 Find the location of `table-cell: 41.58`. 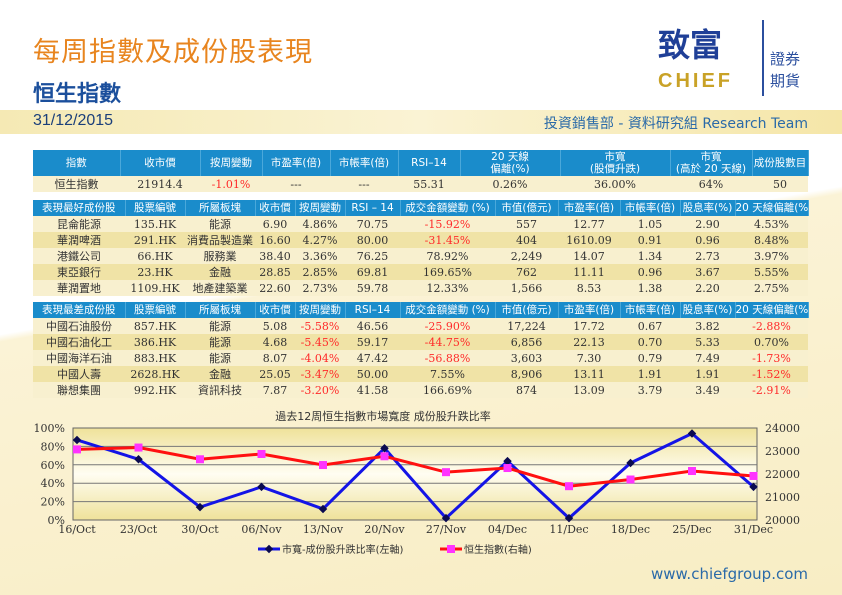

table-cell: 41.58 is located at coordinates (372, 390).